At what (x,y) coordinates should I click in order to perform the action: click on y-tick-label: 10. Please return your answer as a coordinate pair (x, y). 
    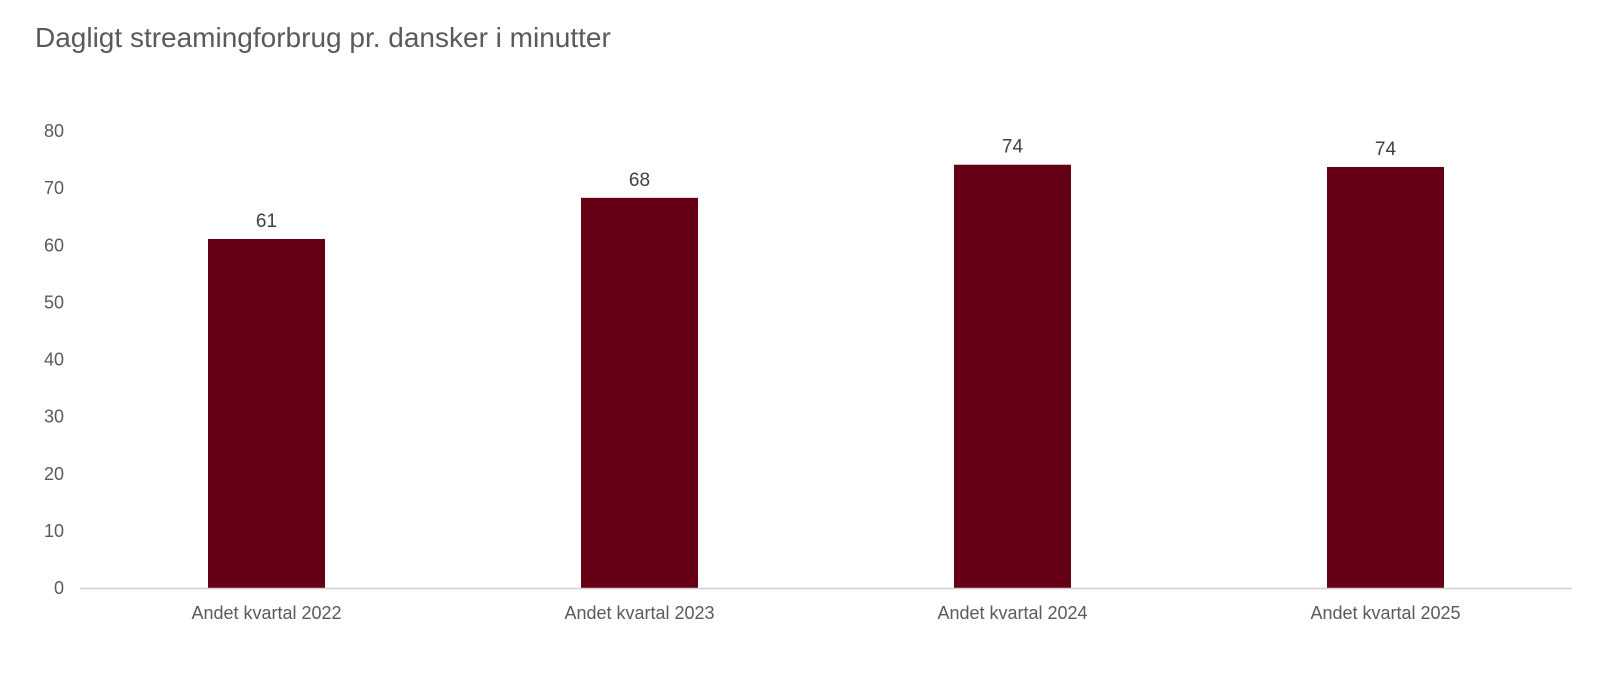
    Looking at the image, I should click on (54, 531).